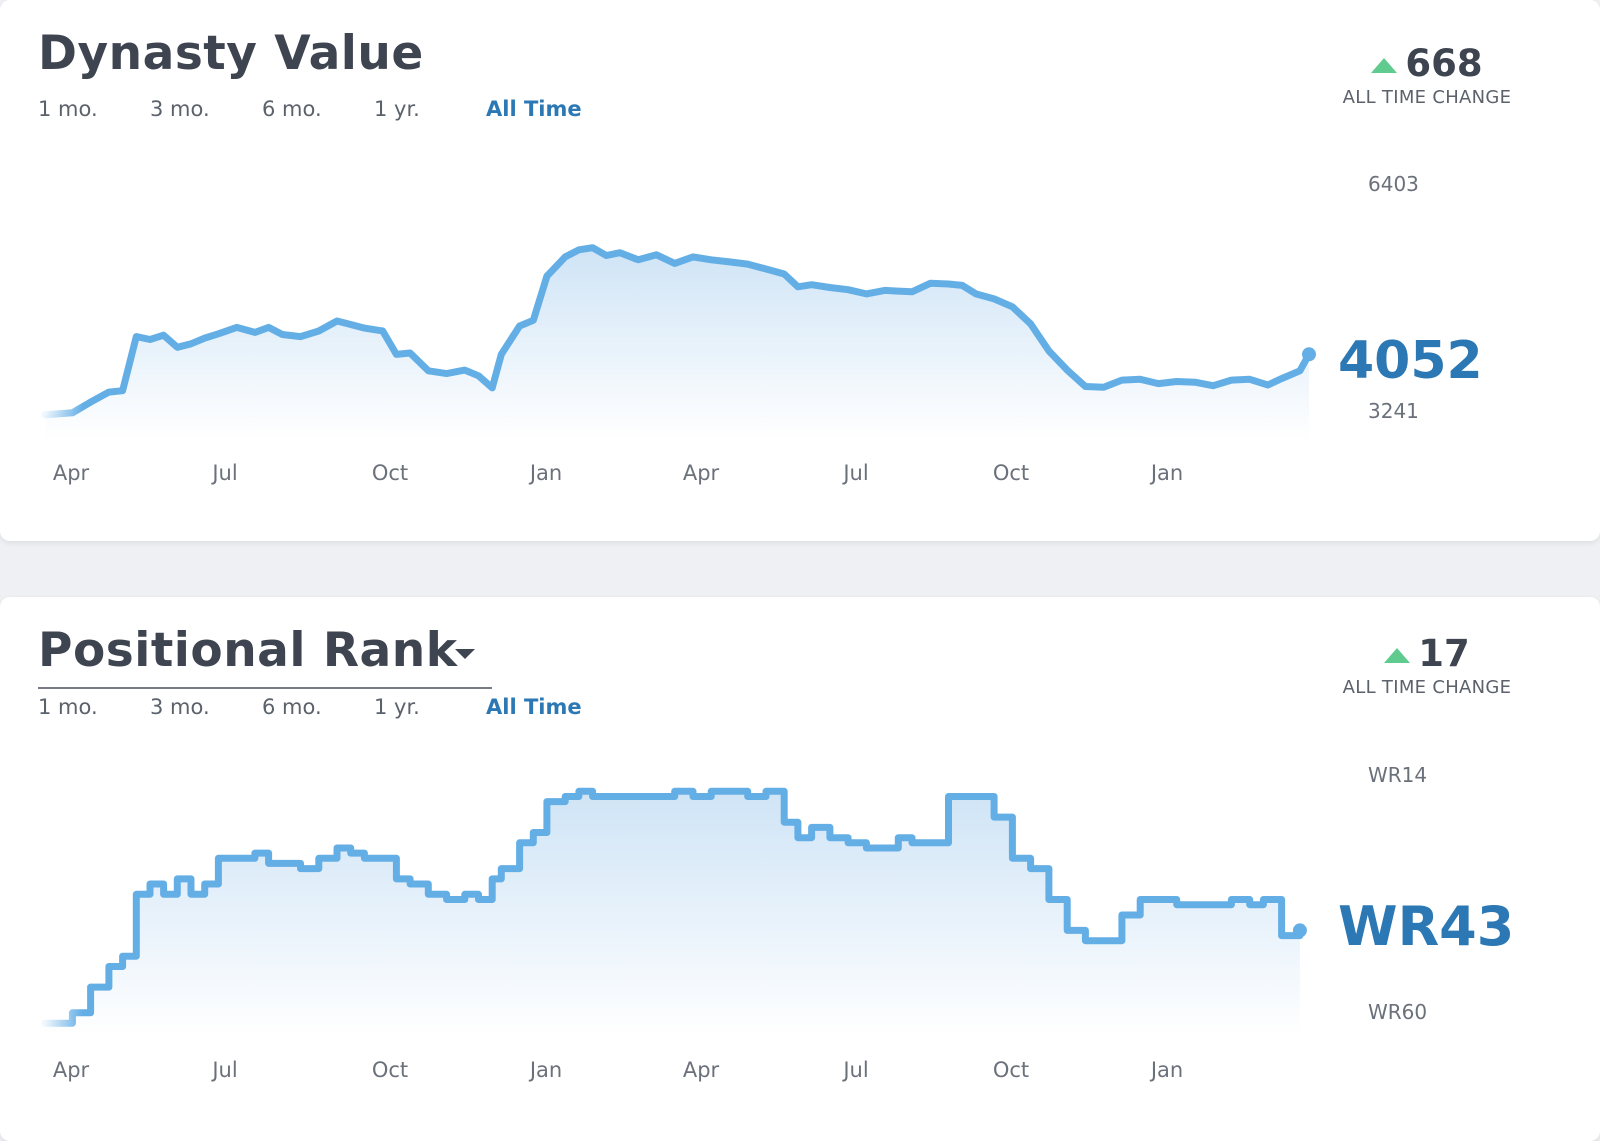  What do you see at coordinates (1397, 1012) in the screenshot?
I see `y-tick-label-bottom: WR60` at bounding box center [1397, 1012].